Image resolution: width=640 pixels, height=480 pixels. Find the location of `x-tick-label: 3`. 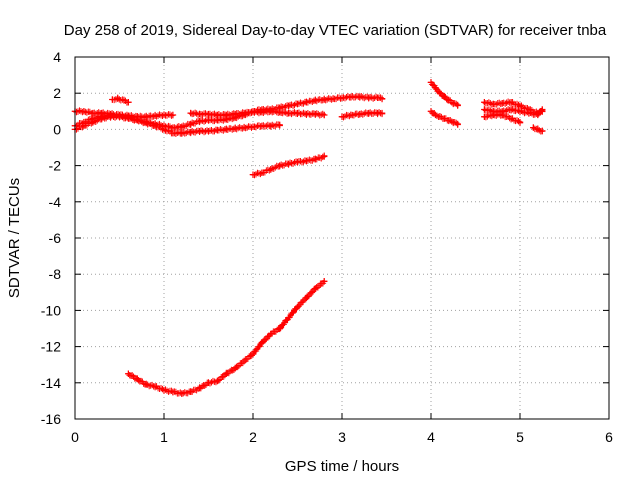

x-tick-label: 3 is located at coordinates (342, 437).